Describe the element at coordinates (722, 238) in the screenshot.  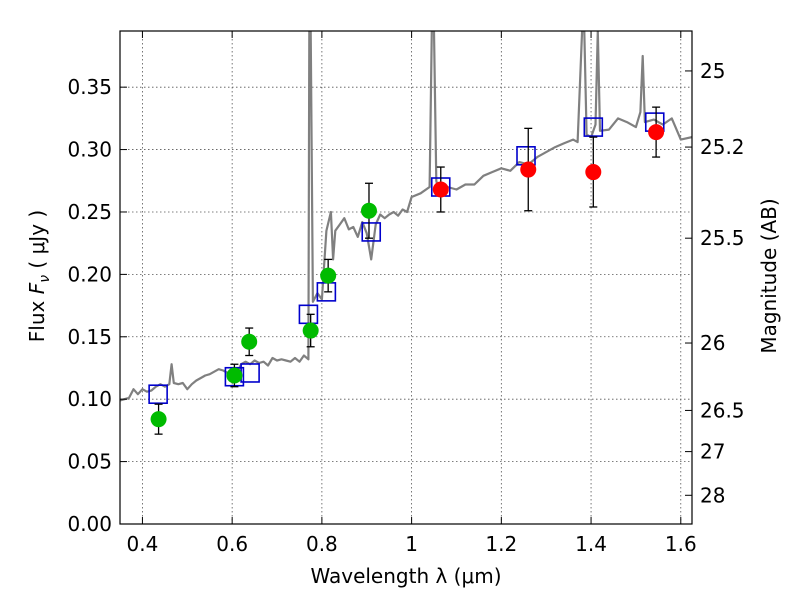
I see `y2-tick-label: 25.5` at that location.